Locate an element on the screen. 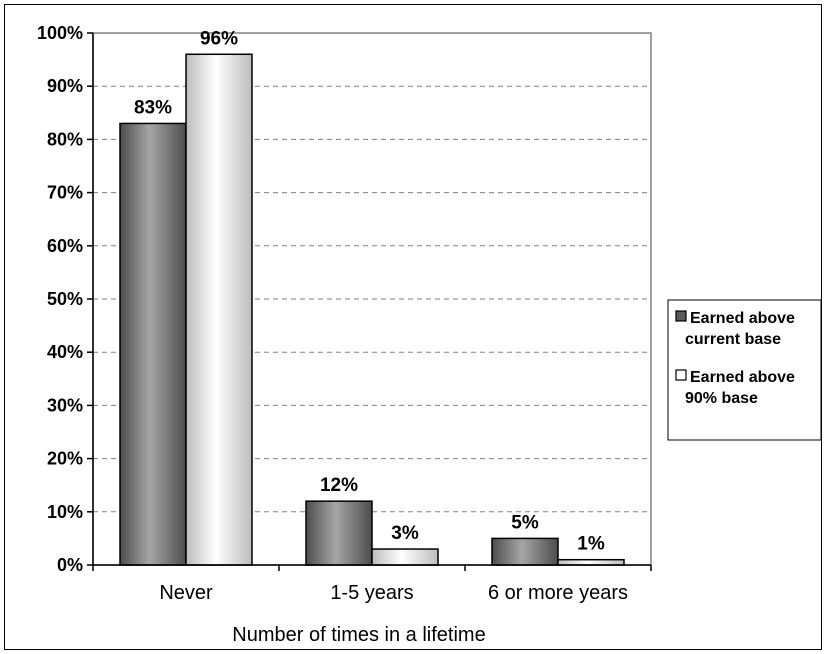 The image size is (827, 654). x-axis-title: Number of times in a lifetime is located at coordinates (358, 635).